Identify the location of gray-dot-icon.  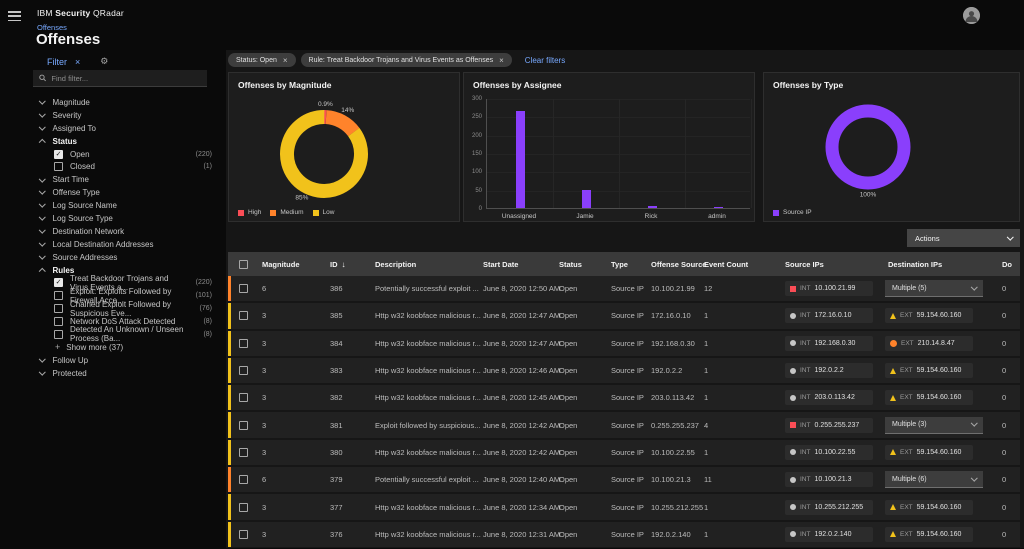
(793, 371).